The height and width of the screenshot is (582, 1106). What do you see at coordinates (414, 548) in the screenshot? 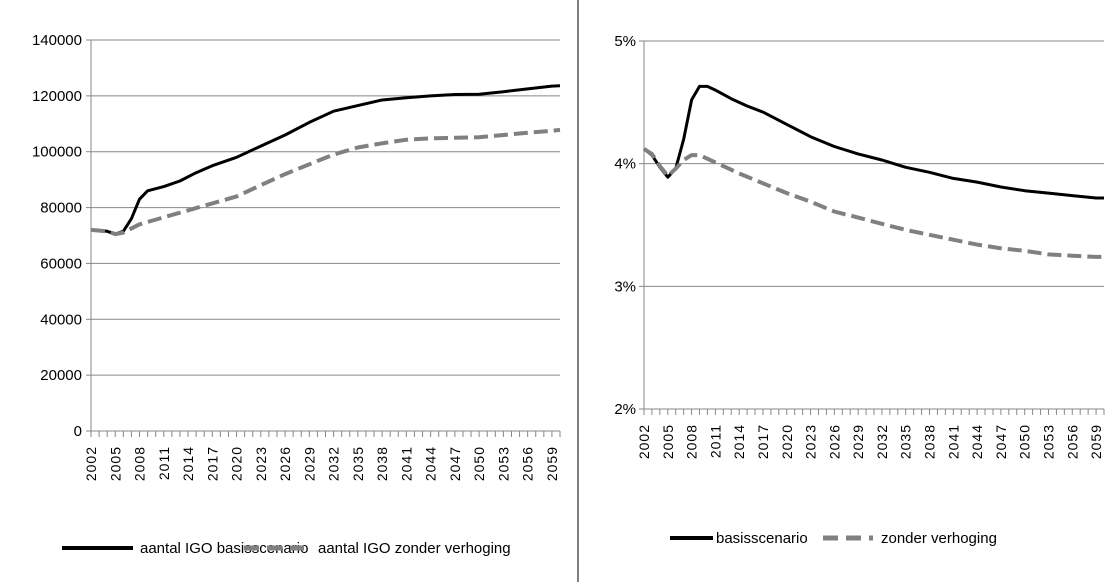
I see `legend-label: aantal IGO zonder verhoging` at bounding box center [414, 548].